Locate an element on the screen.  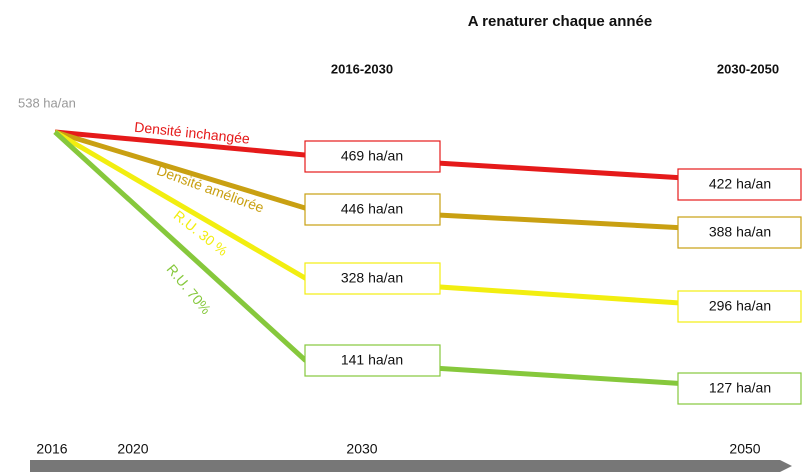
value-label: 446 ha/an is located at coordinates (372, 209).